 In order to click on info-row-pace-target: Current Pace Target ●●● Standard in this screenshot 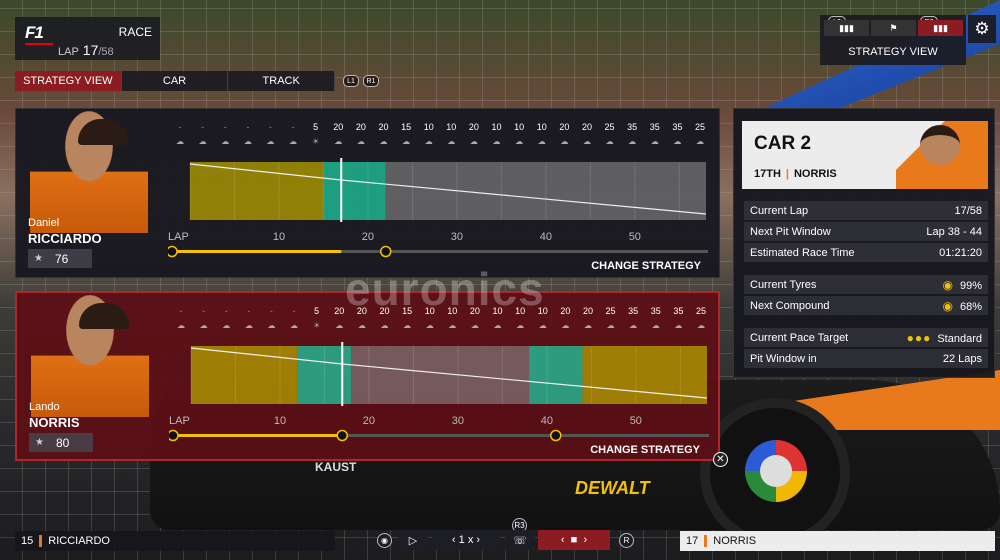, I will do `click(866, 337)`.